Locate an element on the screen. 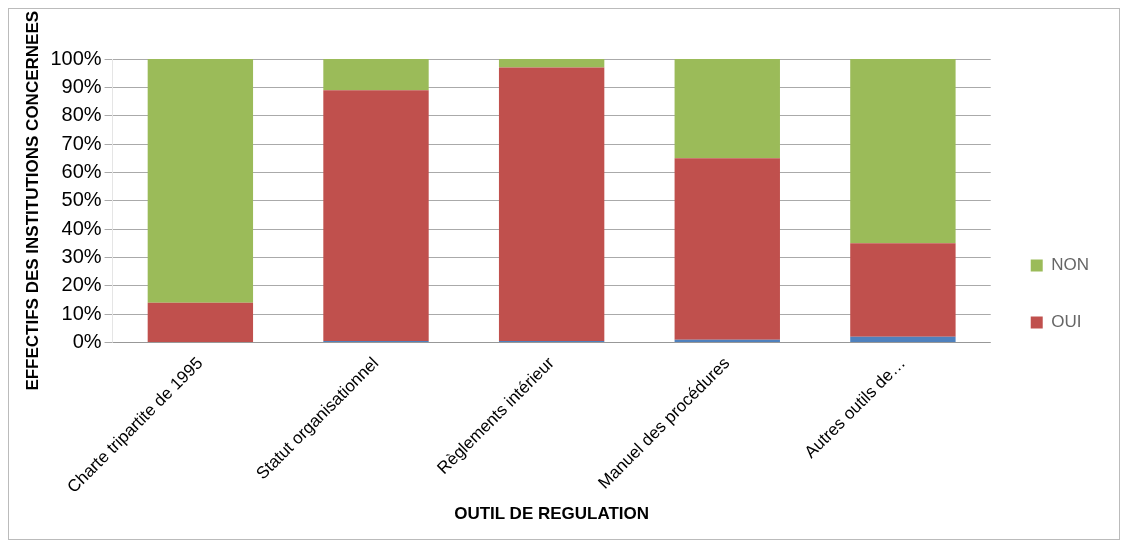  y-tick-label: 60% is located at coordinates (81, 170).